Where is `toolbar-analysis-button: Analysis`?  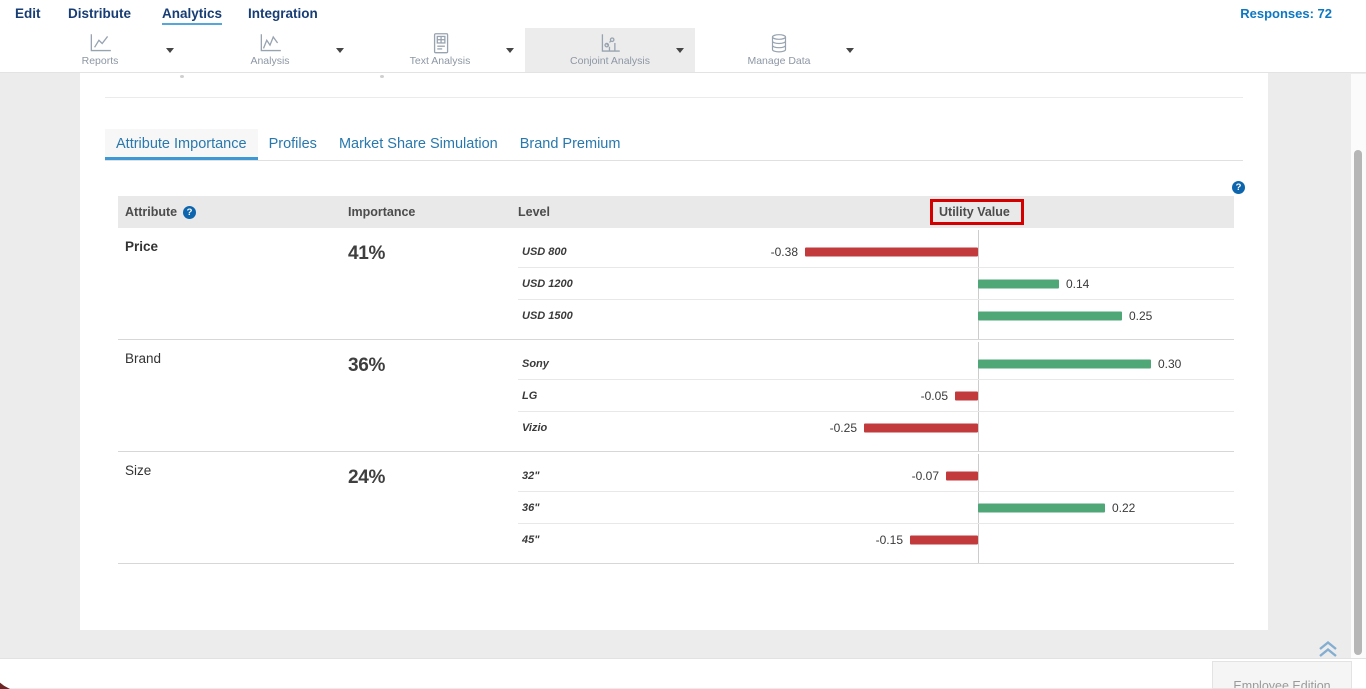 toolbar-analysis-button: Analysis is located at coordinates (270, 49).